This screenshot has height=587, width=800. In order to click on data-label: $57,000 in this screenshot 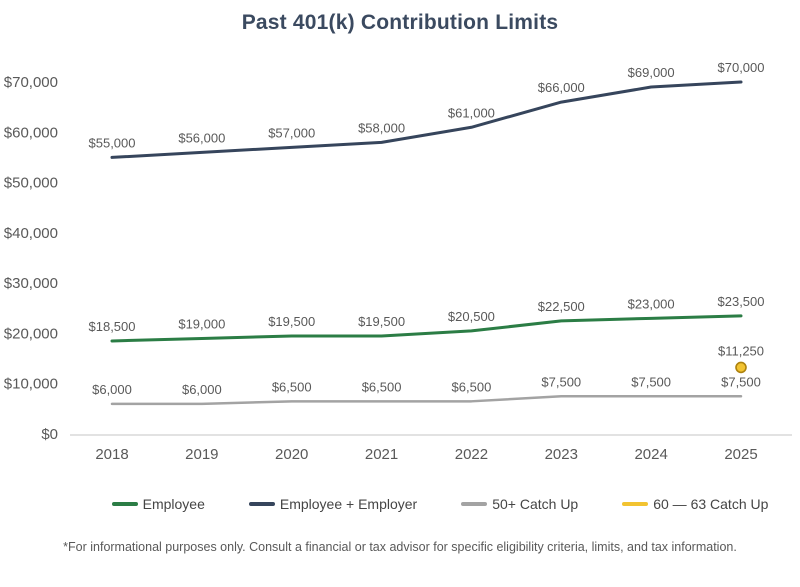, I will do `click(291, 132)`.